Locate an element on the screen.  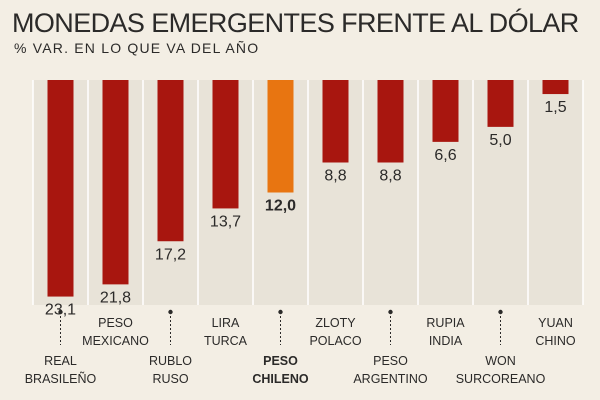
value-label: 6,6 is located at coordinates (445, 155).